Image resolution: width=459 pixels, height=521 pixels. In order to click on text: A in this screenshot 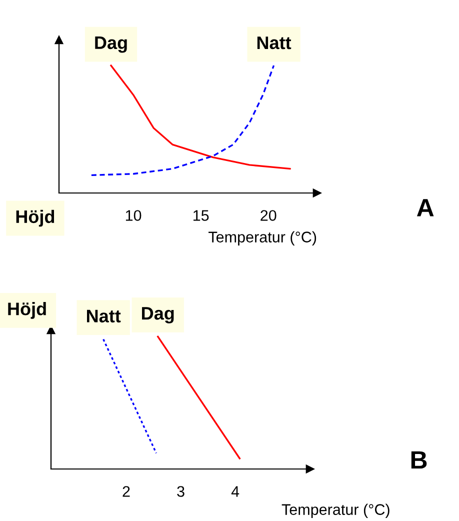, I will do `click(425, 207)`.